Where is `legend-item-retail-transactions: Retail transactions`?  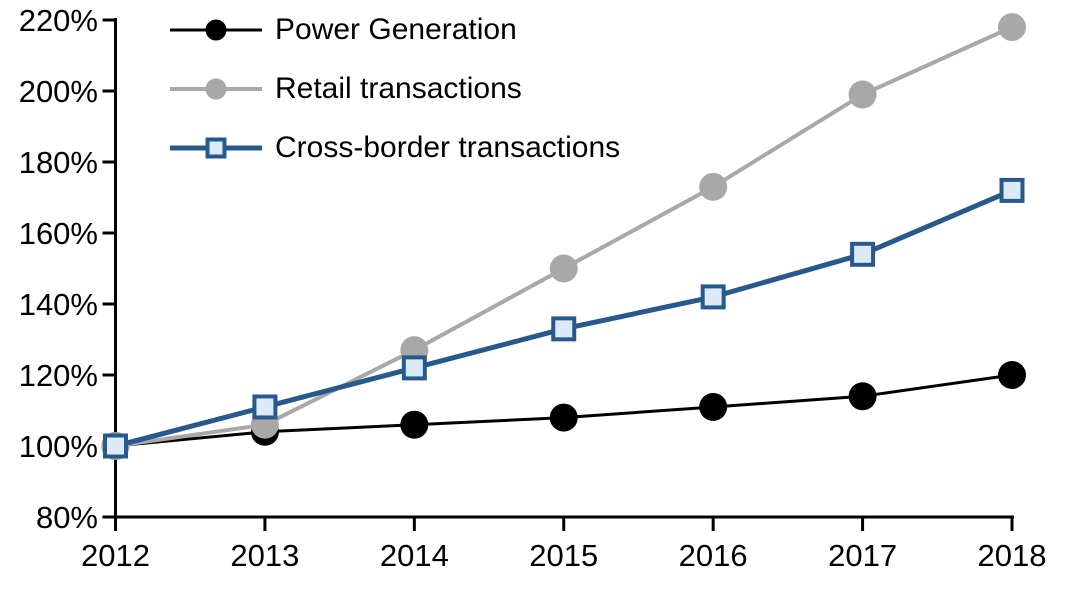 legend-item-retail-transactions: Retail transactions is located at coordinates (395, 89).